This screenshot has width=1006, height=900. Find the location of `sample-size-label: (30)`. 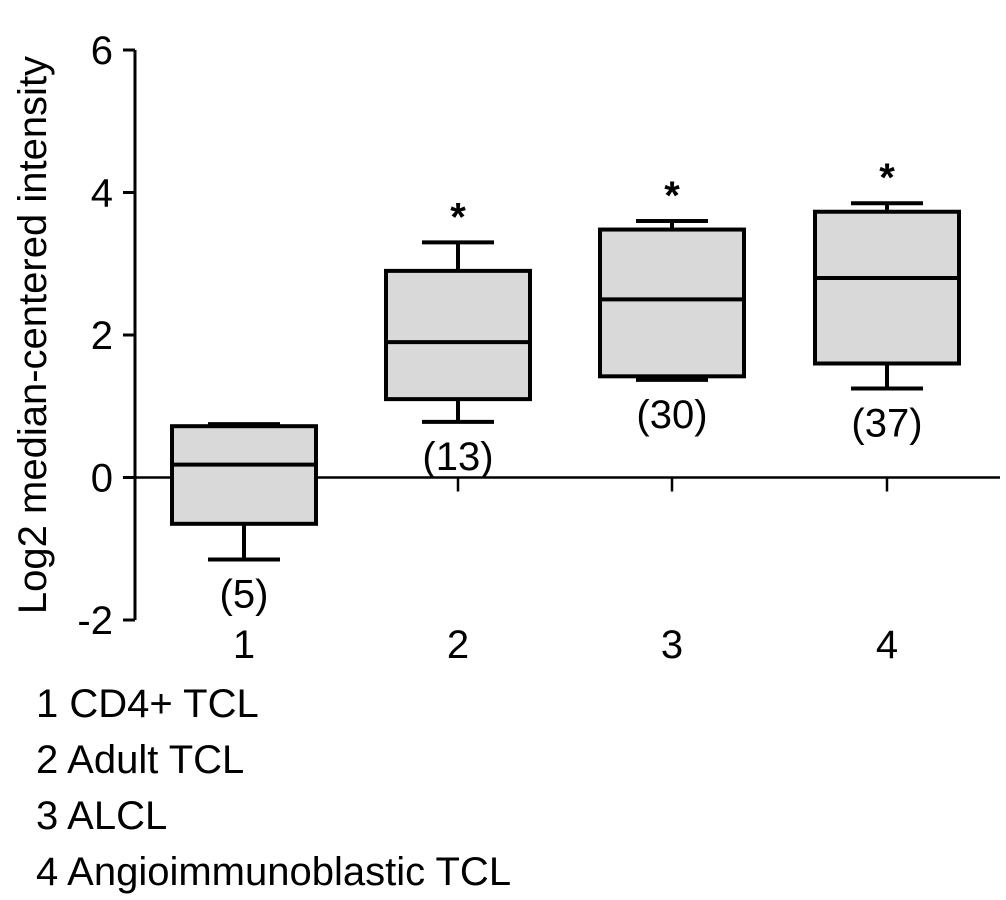

sample-size-label: (30) is located at coordinates (671, 415).